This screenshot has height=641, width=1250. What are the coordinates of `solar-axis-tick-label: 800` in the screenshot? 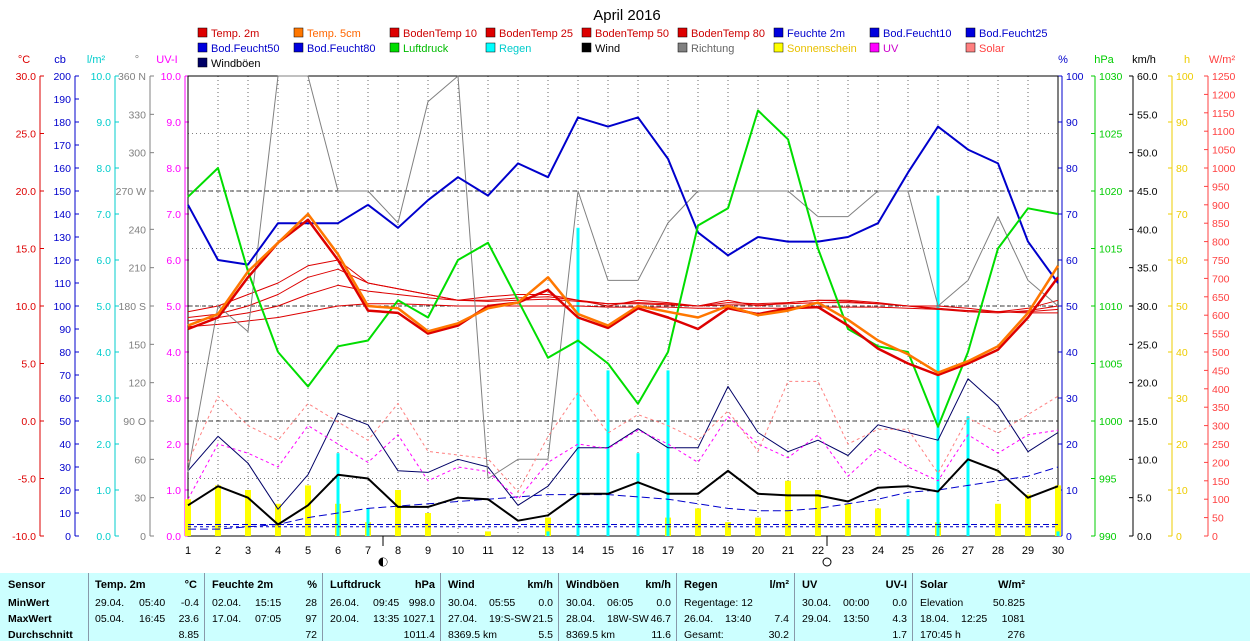 It's located at (1221, 243).